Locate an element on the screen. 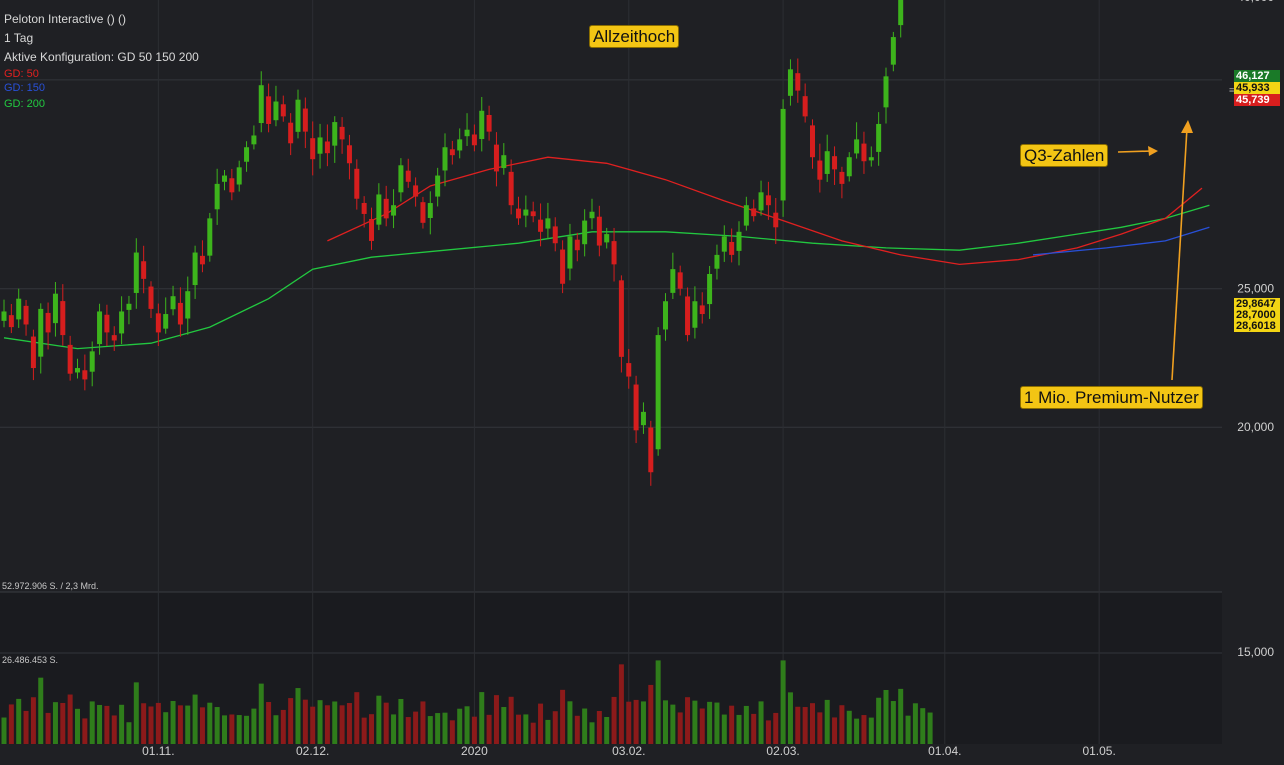  arrow-premium-line is located at coordinates (1179, 254).